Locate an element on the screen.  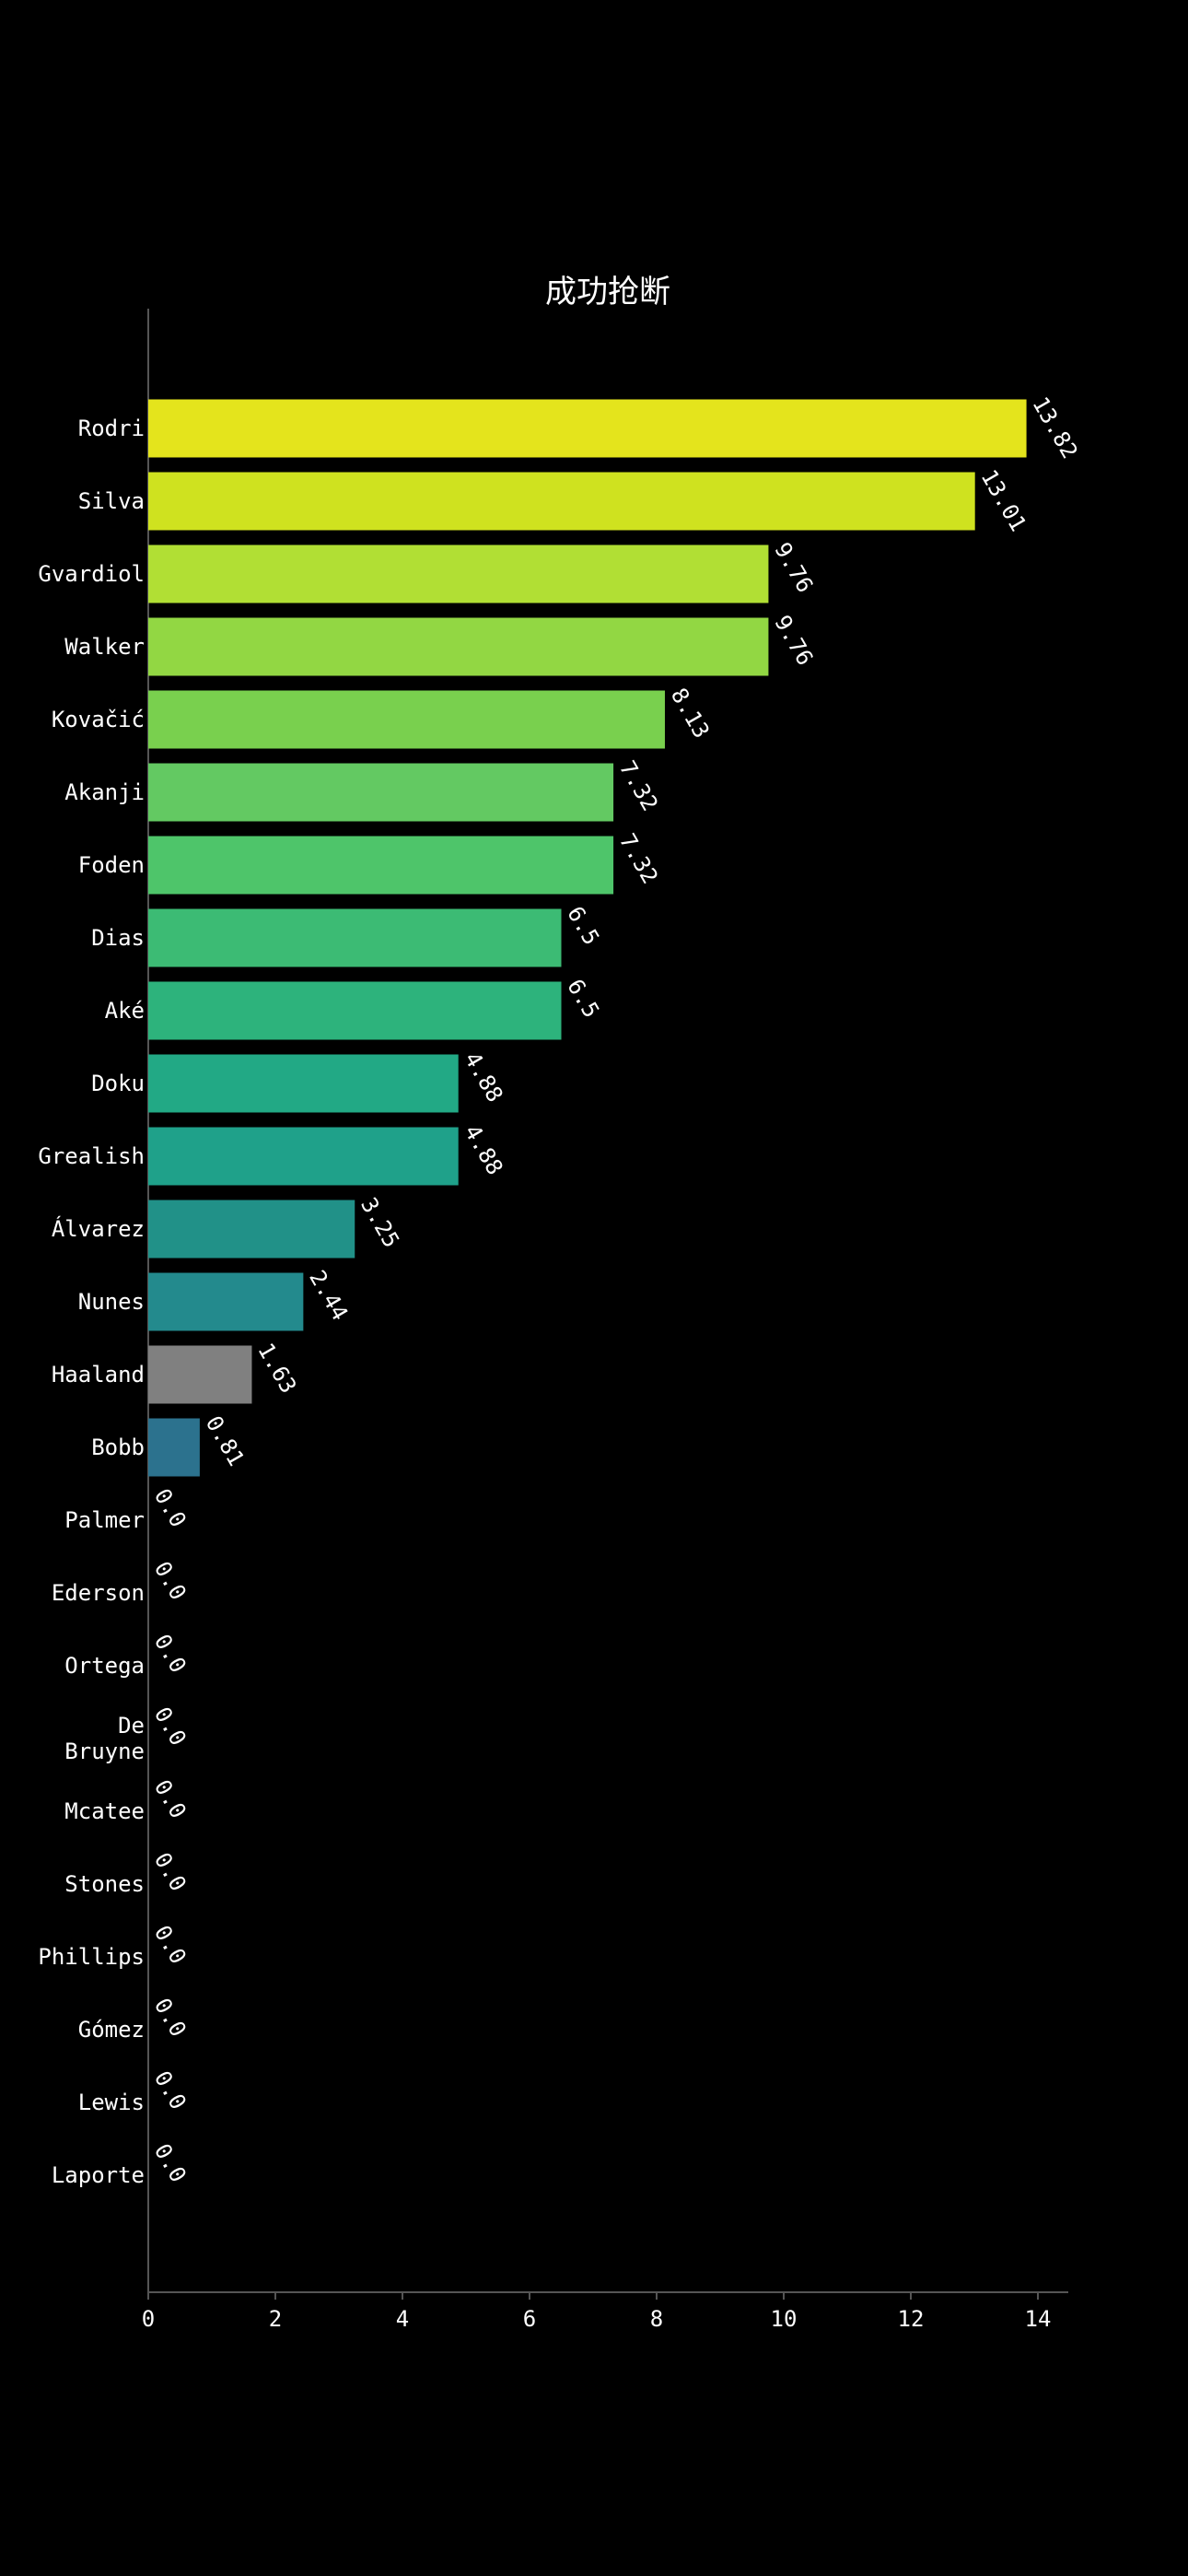
category-label: Ederson is located at coordinates (98, 1593).